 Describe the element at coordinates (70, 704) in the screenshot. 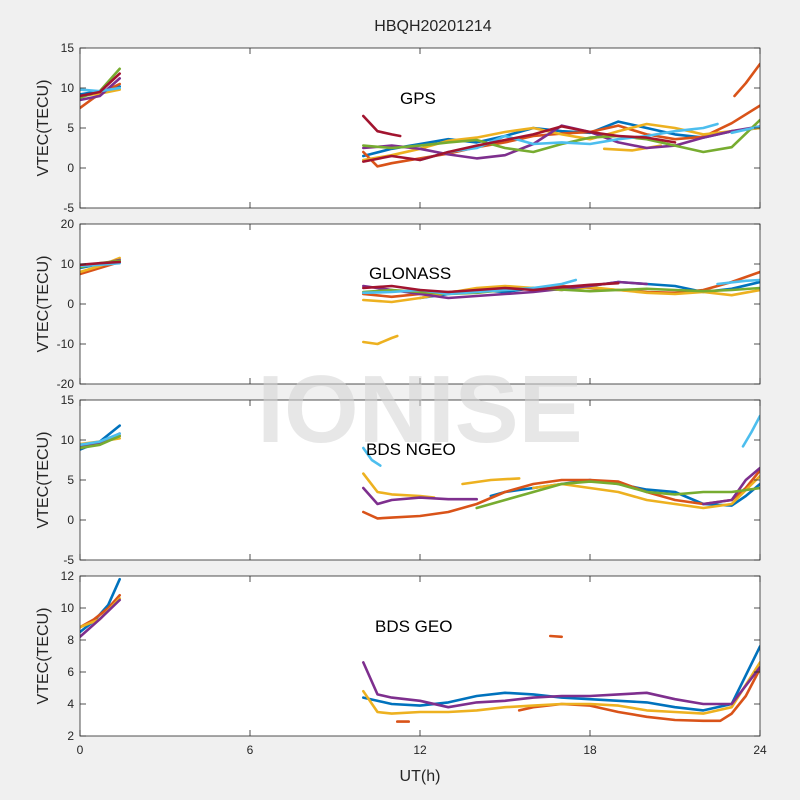

I see `y-tick-label: 4` at that location.